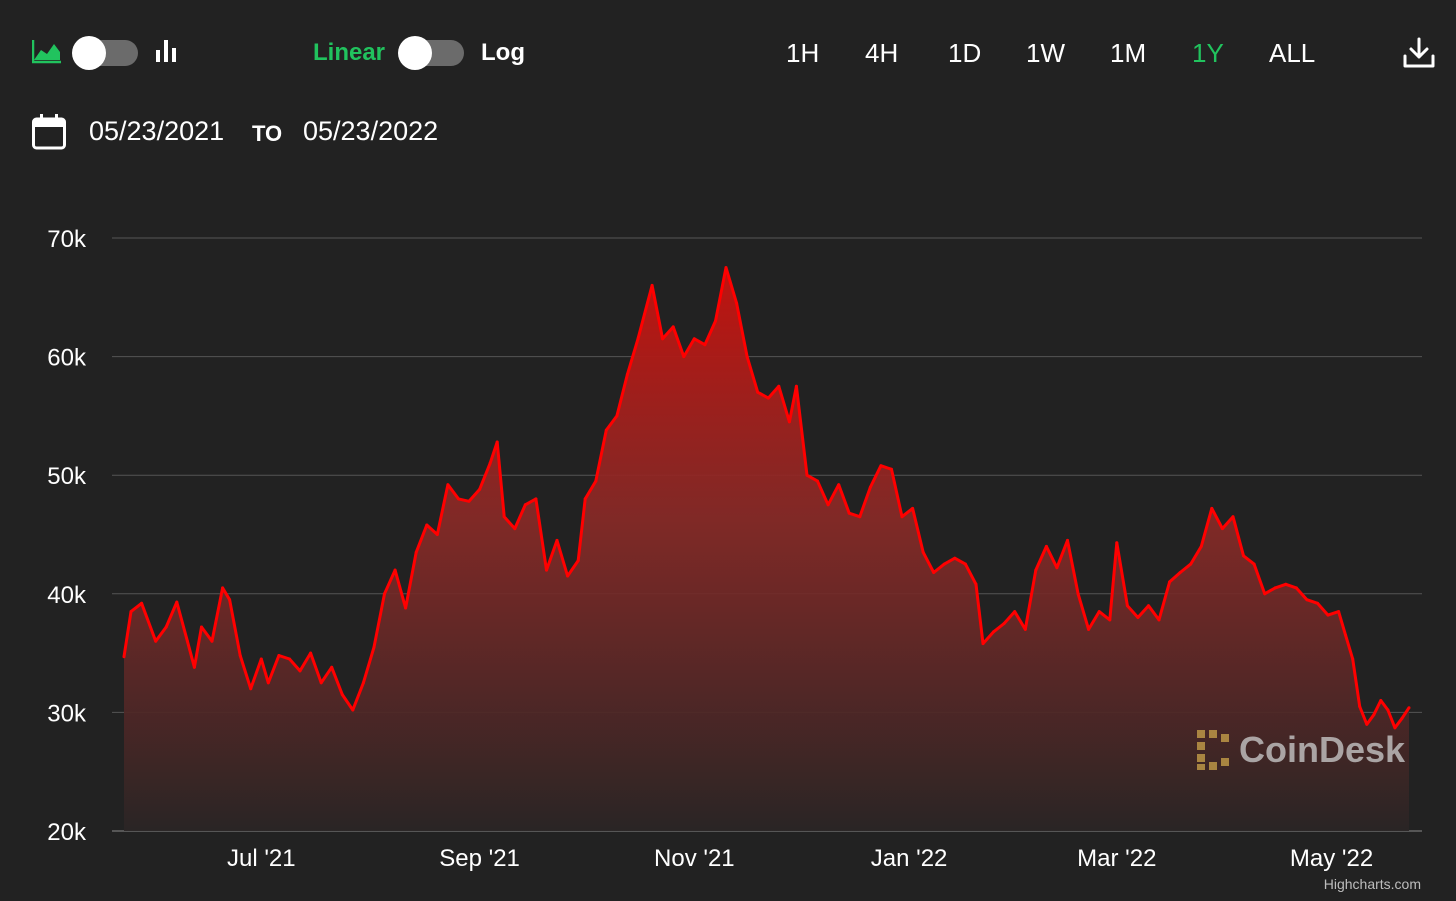  Describe the element at coordinates (49, 132) in the screenshot. I see `calendar-icon` at that location.